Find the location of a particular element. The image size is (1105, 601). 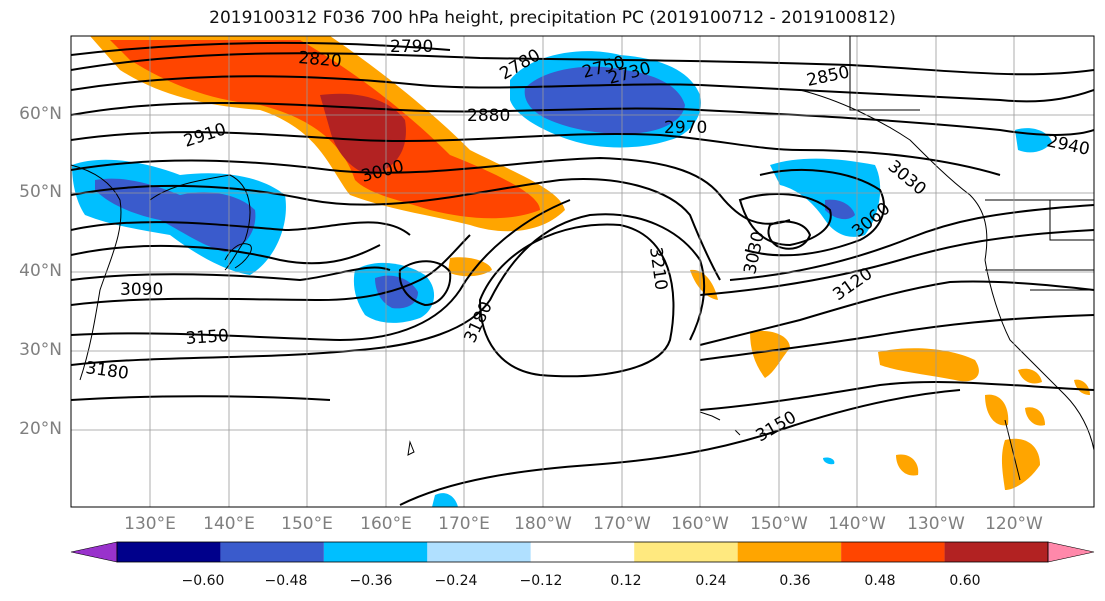

colorbar-tick-label: −0.36 is located at coordinates (371, 581).